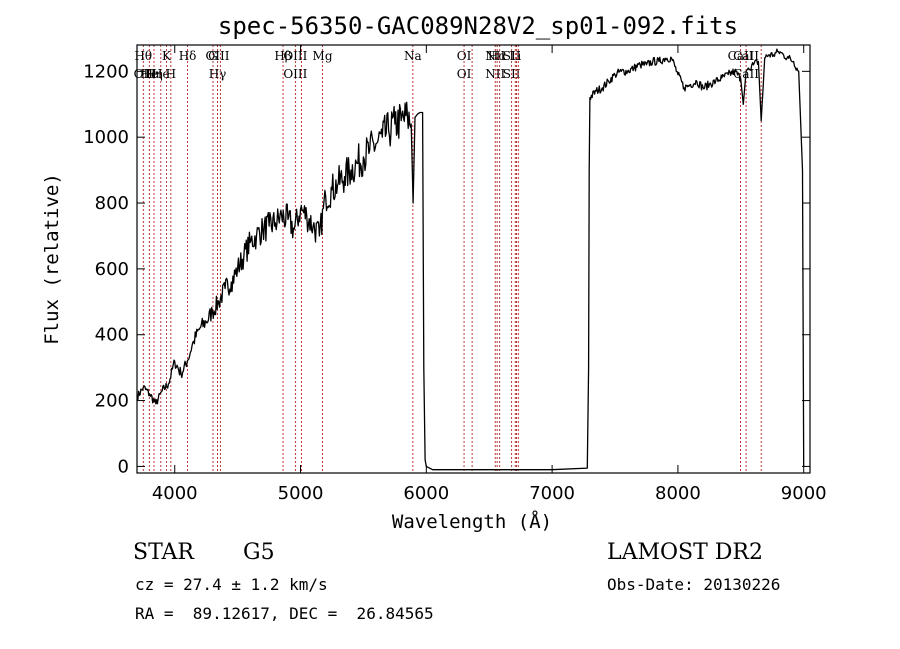  Describe the element at coordinates (284, 613) in the screenshot. I see `coordinates: RA = 89.12617, DEC = 26.84565` at that location.